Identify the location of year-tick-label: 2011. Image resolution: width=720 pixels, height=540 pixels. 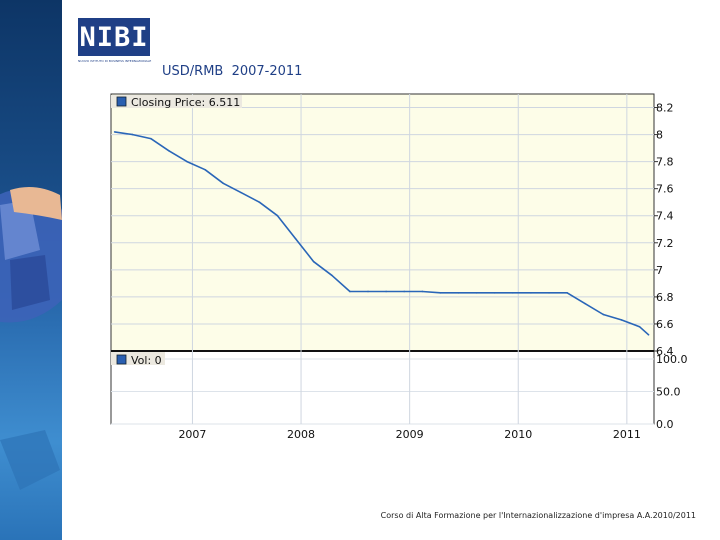
(627, 434).